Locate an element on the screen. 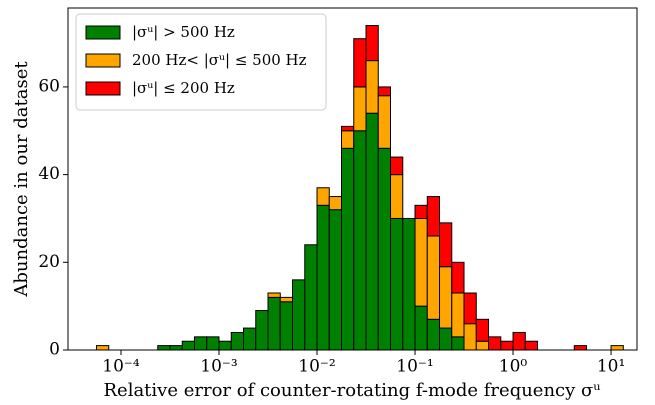 This screenshot has height=405, width=655. x-tick-label: 10⁻² is located at coordinates (316, 367).